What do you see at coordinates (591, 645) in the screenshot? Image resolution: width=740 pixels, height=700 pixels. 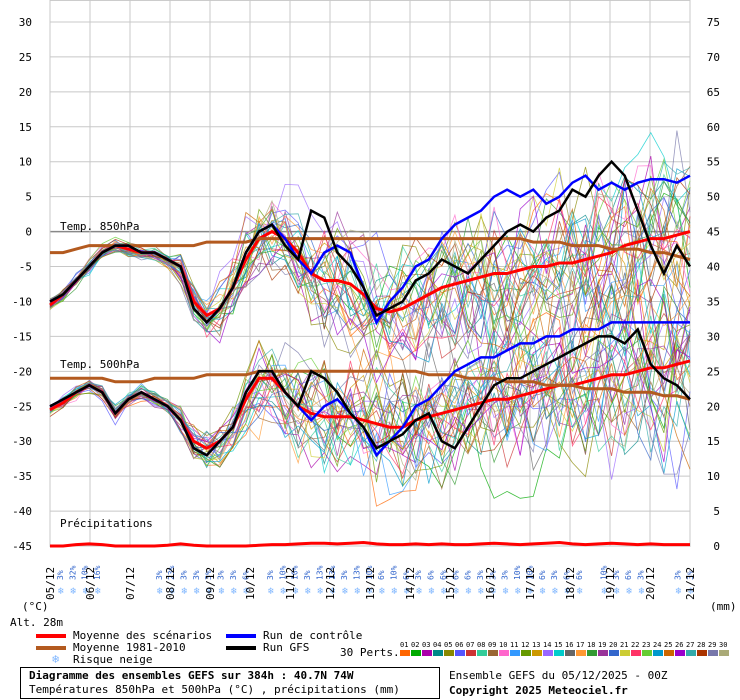 I see `pert-number: 18` at bounding box center [591, 645].